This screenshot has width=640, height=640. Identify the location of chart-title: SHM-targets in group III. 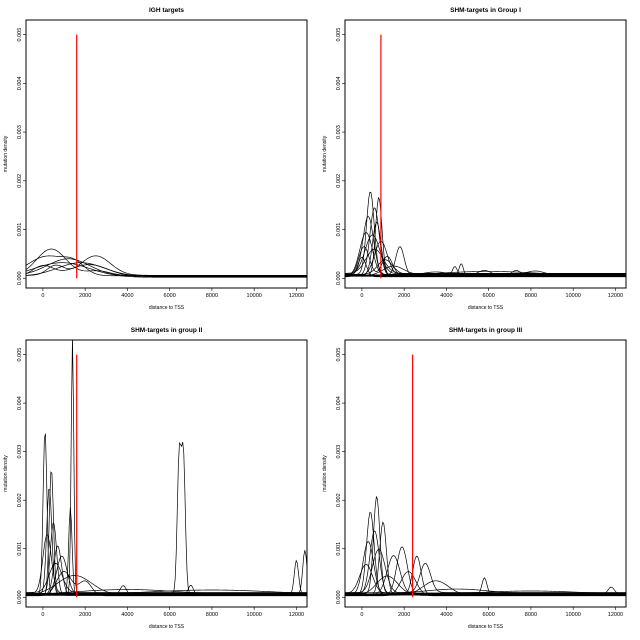
(486, 330).